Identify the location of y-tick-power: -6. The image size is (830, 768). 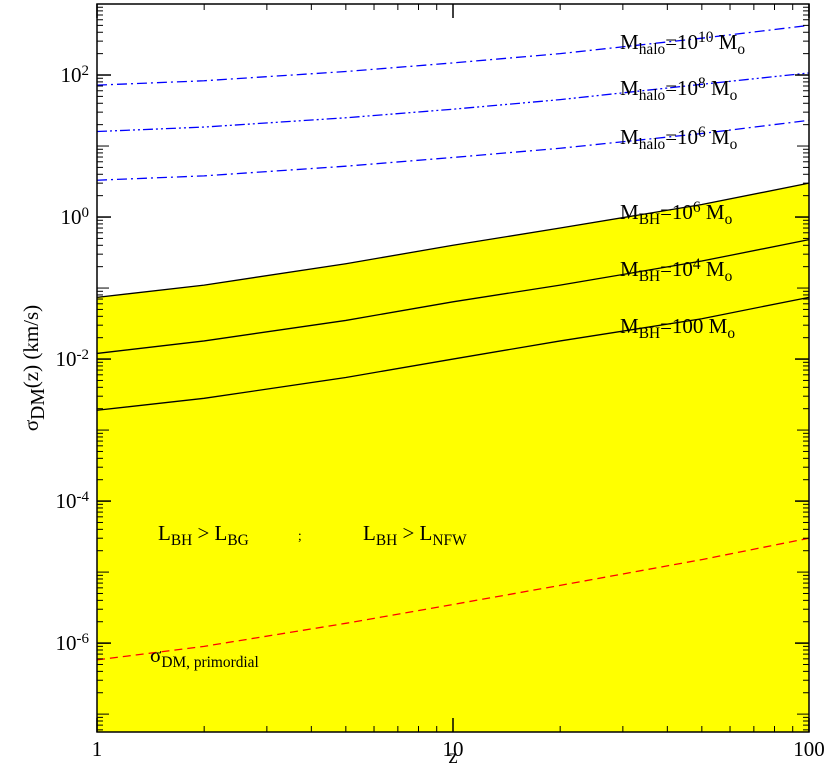
(83, 639).